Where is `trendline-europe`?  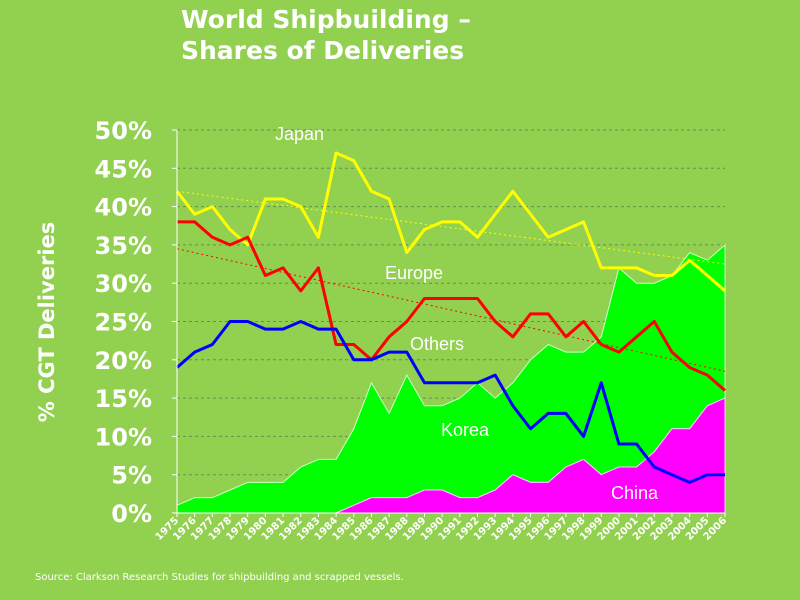
trendline-europe is located at coordinates (451, 310).